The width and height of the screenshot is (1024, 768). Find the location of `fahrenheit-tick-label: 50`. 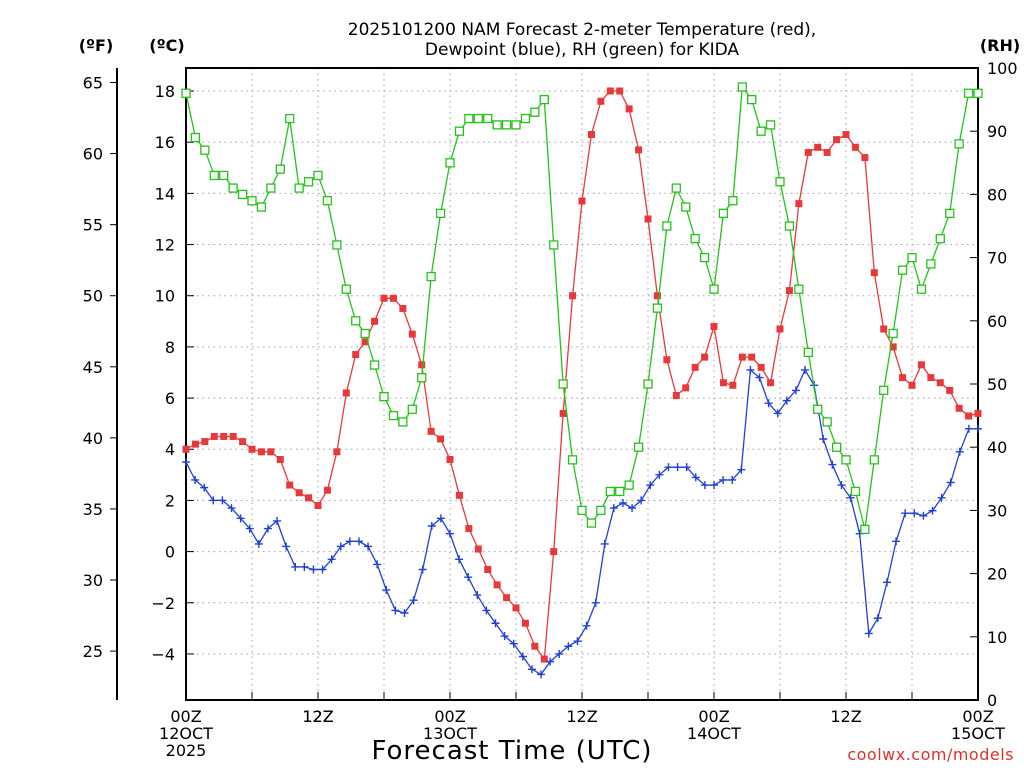

fahrenheit-tick-label: 50 is located at coordinates (93, 296).